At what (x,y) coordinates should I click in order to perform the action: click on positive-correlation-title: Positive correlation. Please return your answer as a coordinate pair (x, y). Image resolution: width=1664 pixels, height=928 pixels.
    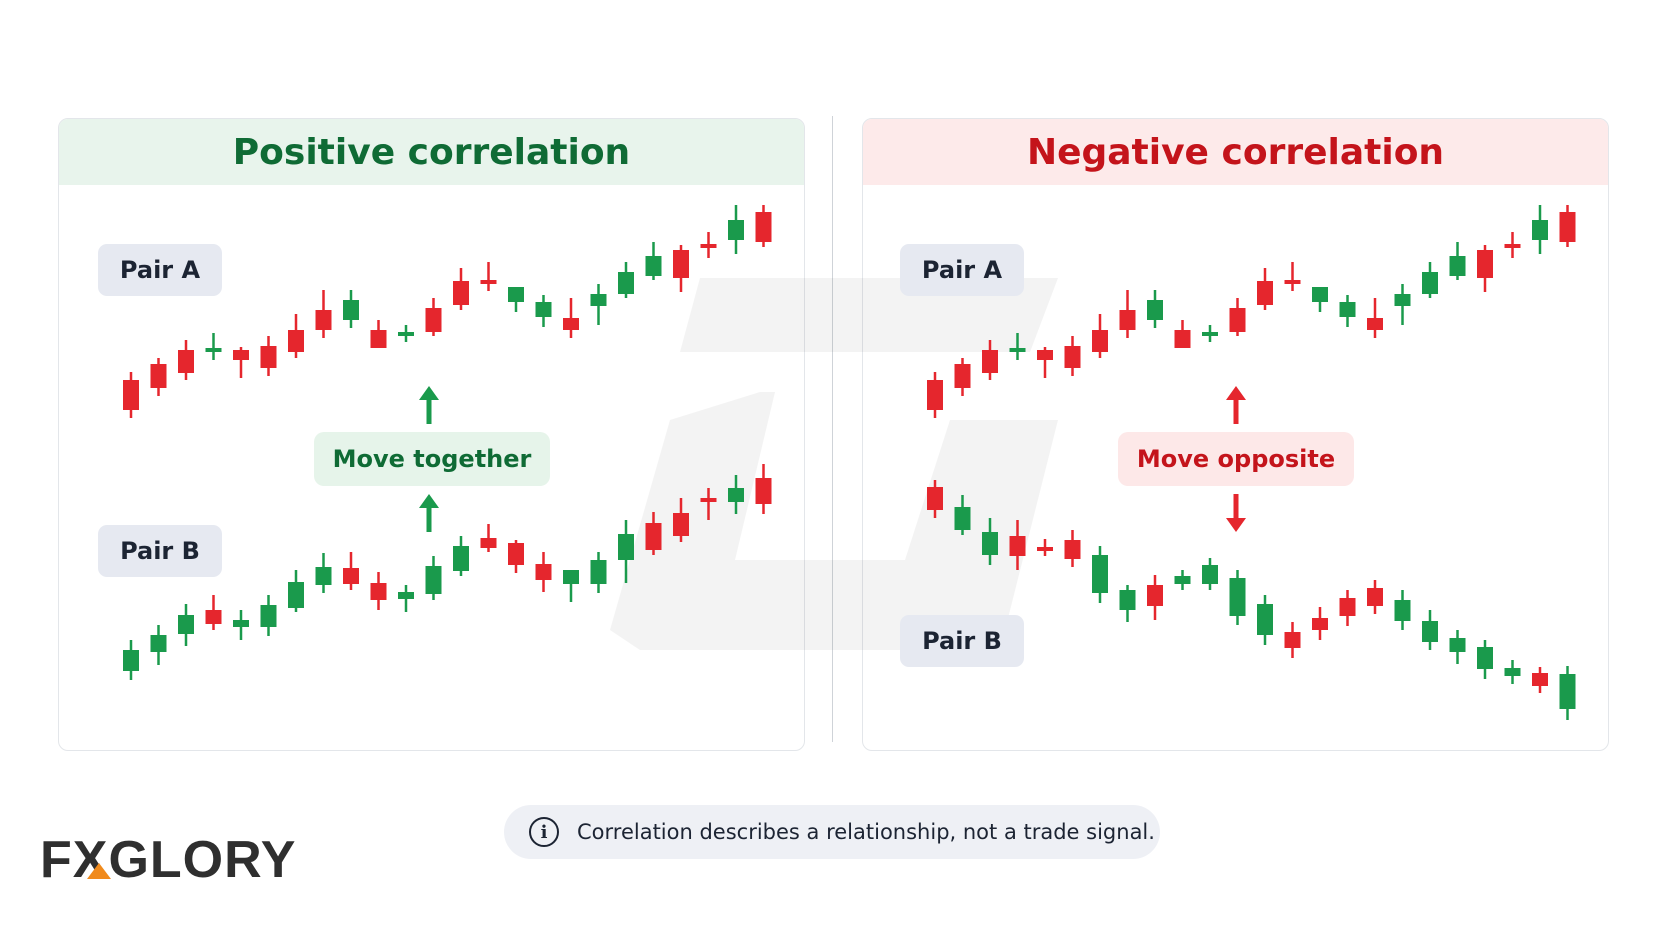
    Looking at the image, I should click on (431, 152).